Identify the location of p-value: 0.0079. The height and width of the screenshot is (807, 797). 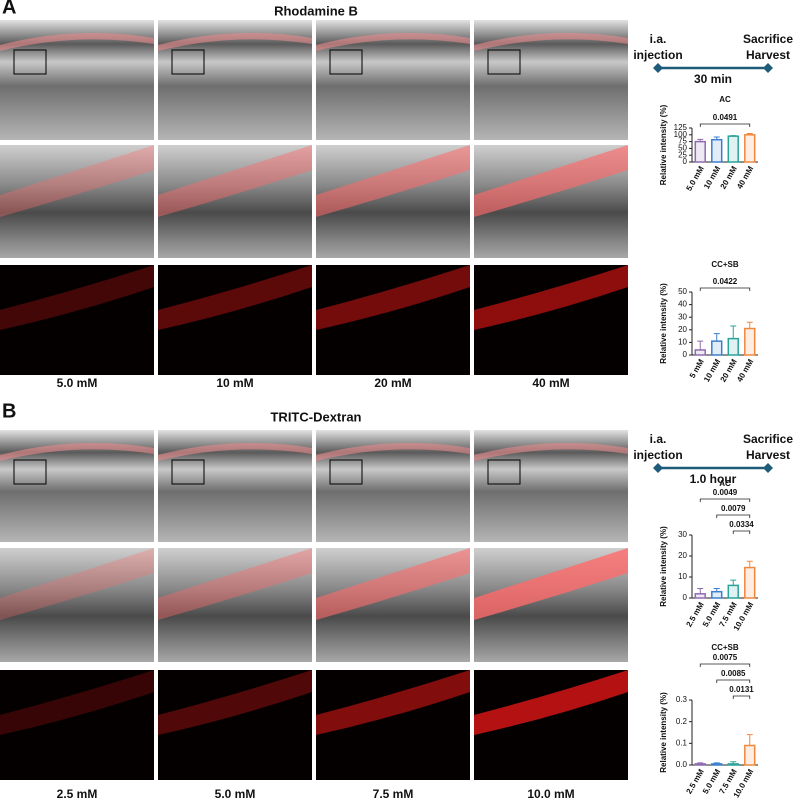
(733, 508).